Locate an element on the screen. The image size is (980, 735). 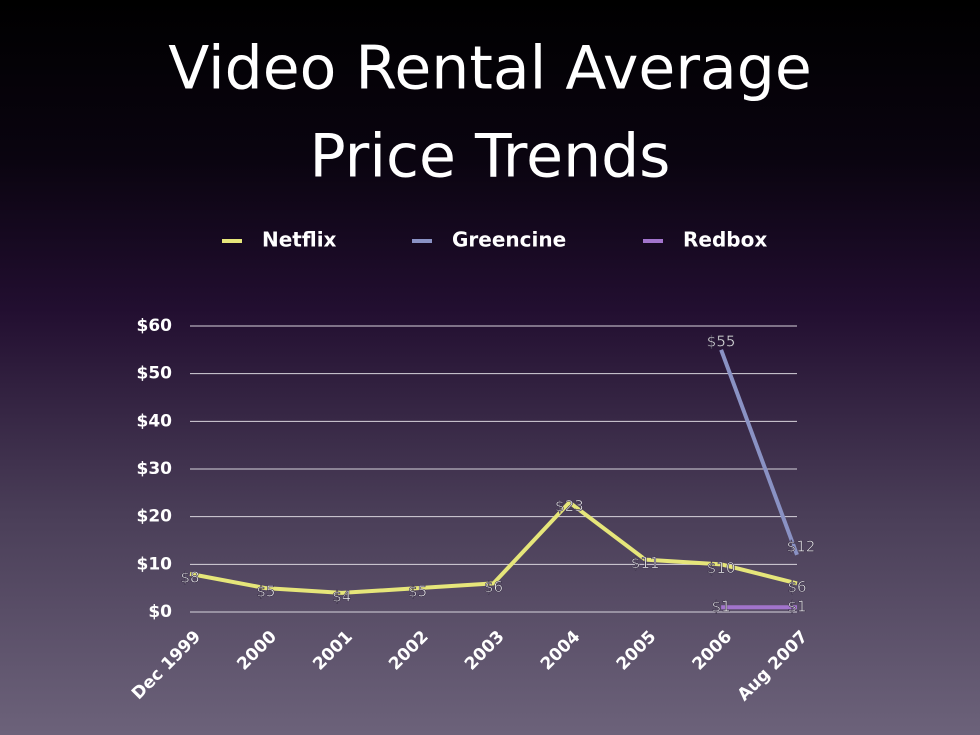
data-label: $23 is located at coordinates (569, 506).